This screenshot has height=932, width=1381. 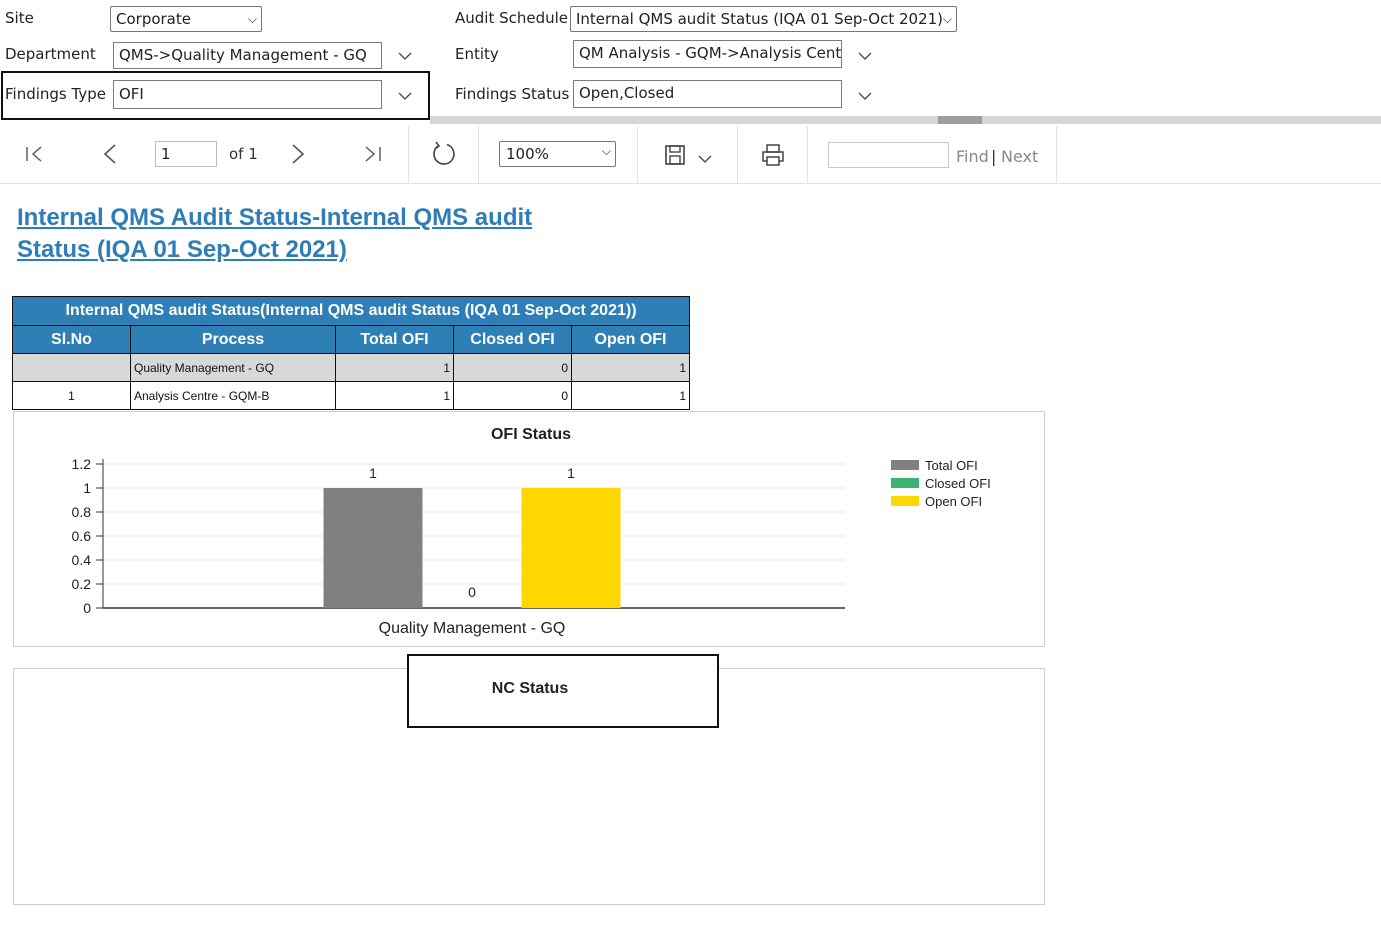 What do you see at coordinates (472, 628) in the screenshot?
I see `x-category-label: Quality Management - GQ` at bounding box center [472, 628].